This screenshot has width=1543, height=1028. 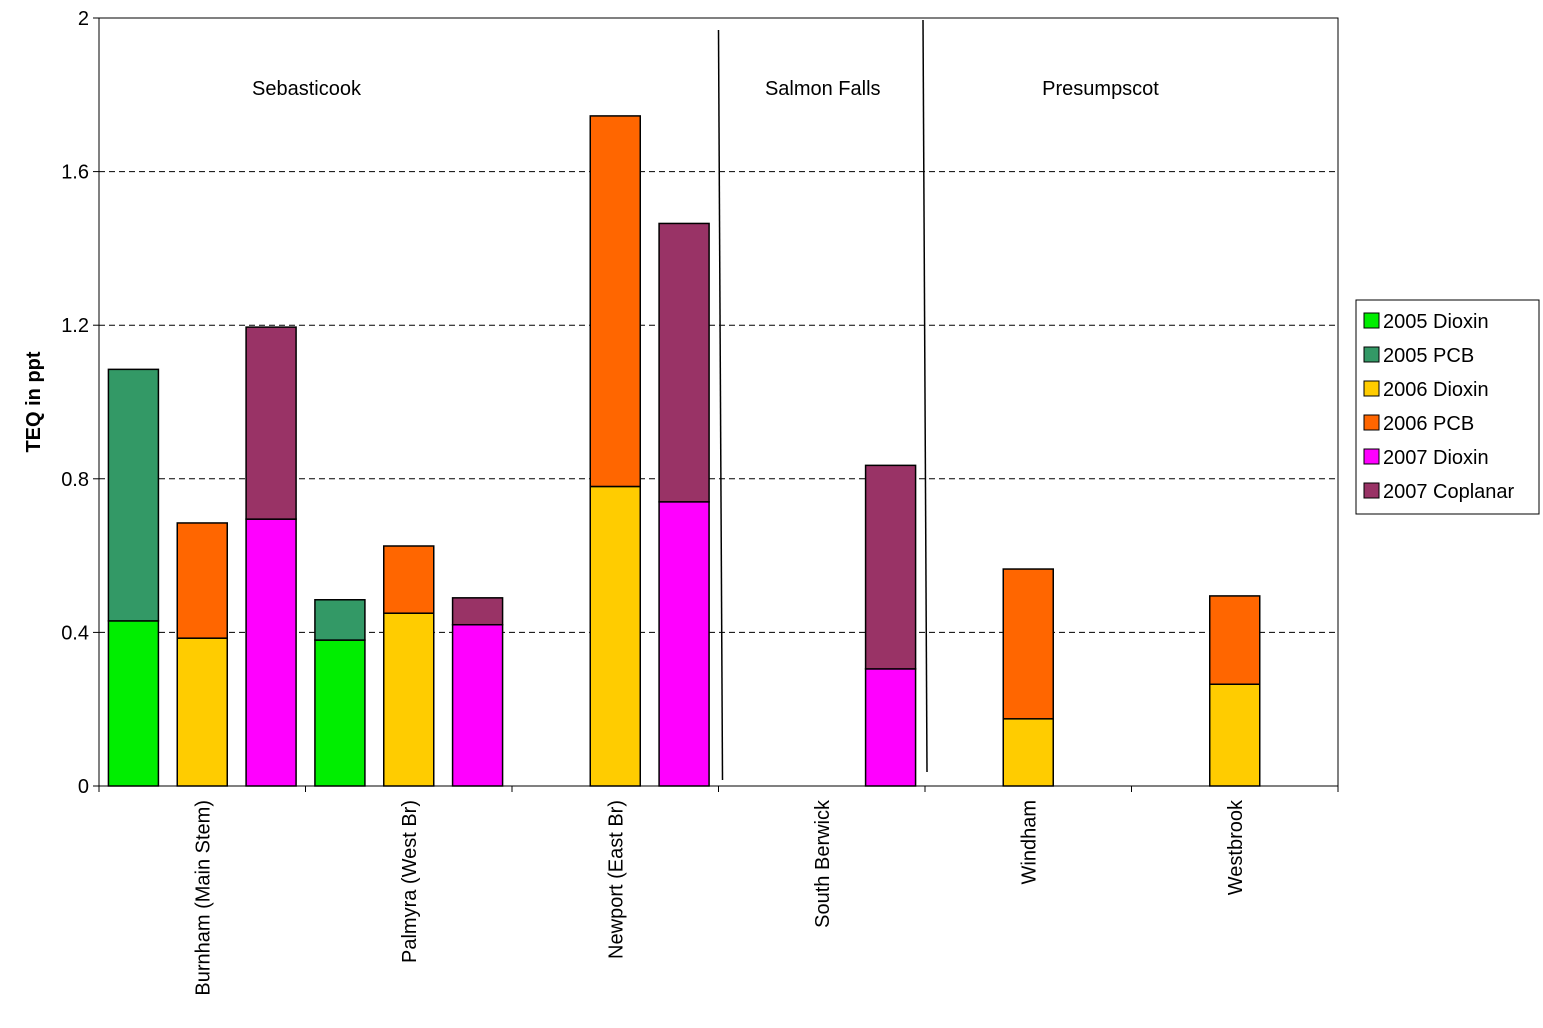 What do you see at coordinates (75, 173) in the screenshot?
I see `y-tick-label: 1.6` at bounding box center [75, 173].